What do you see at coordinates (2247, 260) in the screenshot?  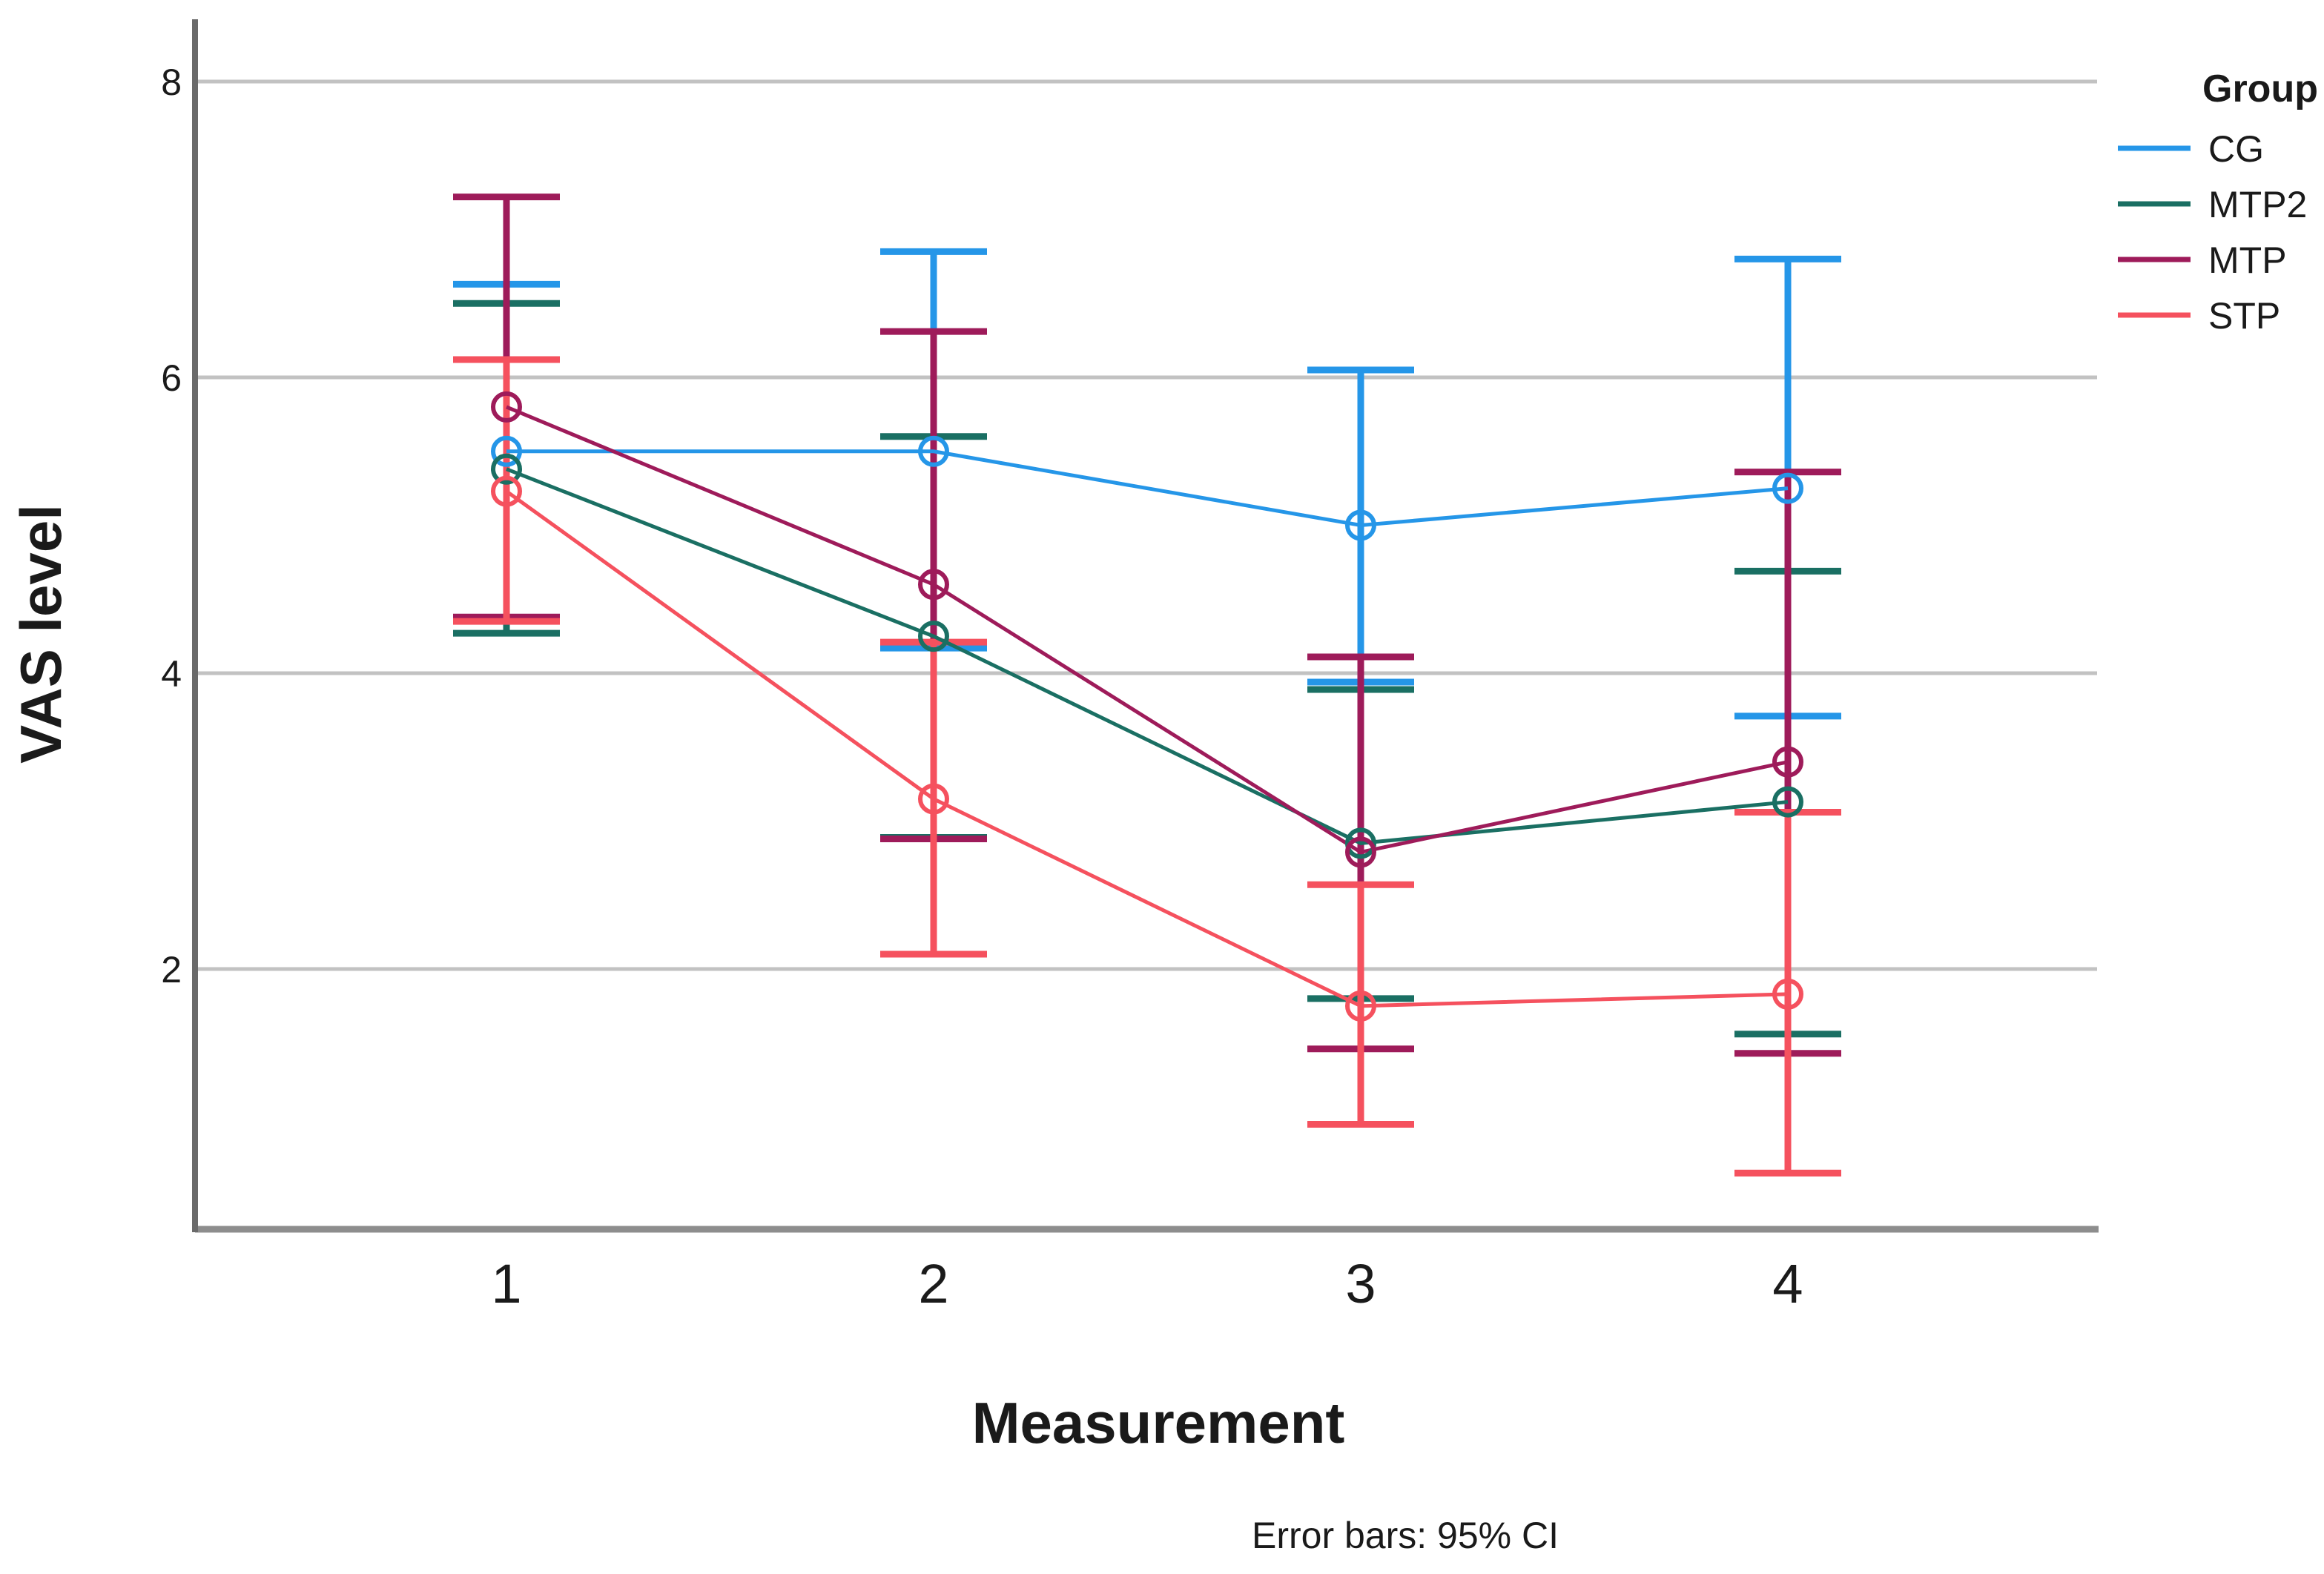 I see `legend-label-MTP: MTP` at bounding box center [2247, 260].